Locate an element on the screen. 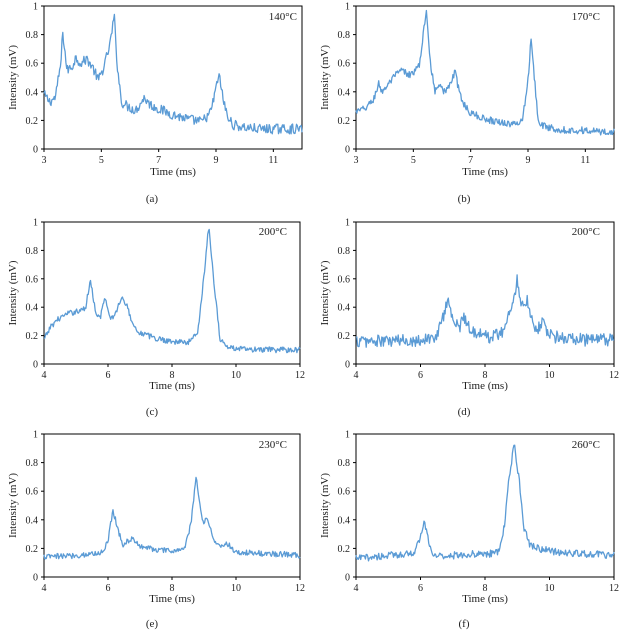  series-line-d is located at coordinates (485, 311).